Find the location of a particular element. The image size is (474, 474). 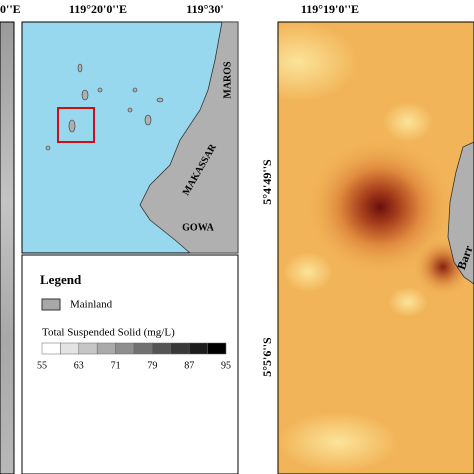

place-label: MAROS is located at coordinates (227, 80).